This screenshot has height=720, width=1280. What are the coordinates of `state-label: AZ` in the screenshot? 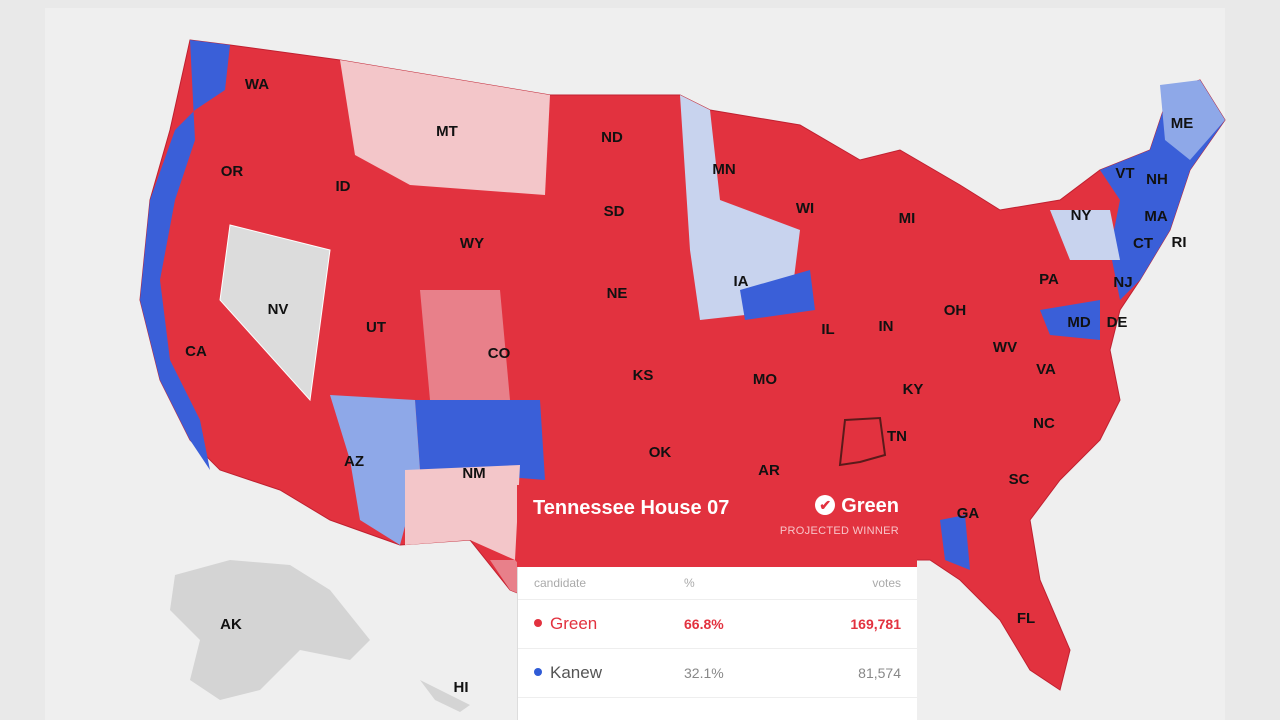 It's located at (354, 461).